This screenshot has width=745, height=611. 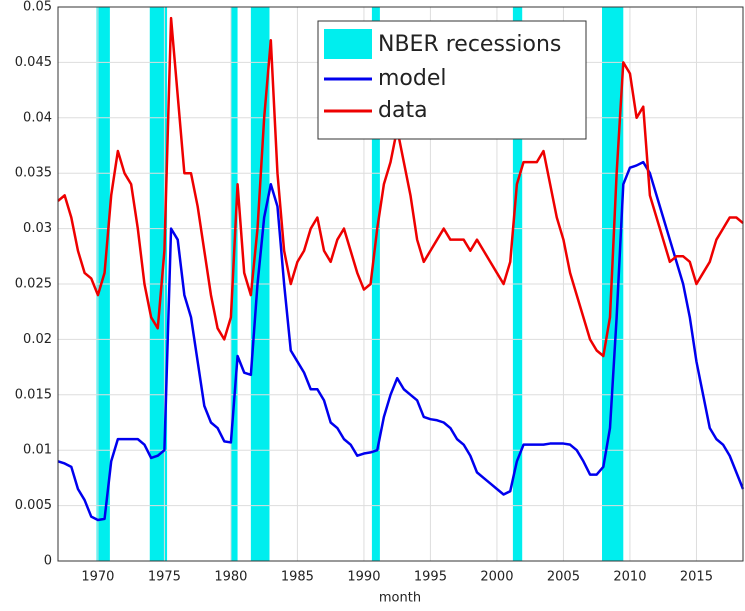 What do you see at coordinates (696, 577) in the screenshot?
I see `x-tick-label: 2015` at bounding box center [696, 577].